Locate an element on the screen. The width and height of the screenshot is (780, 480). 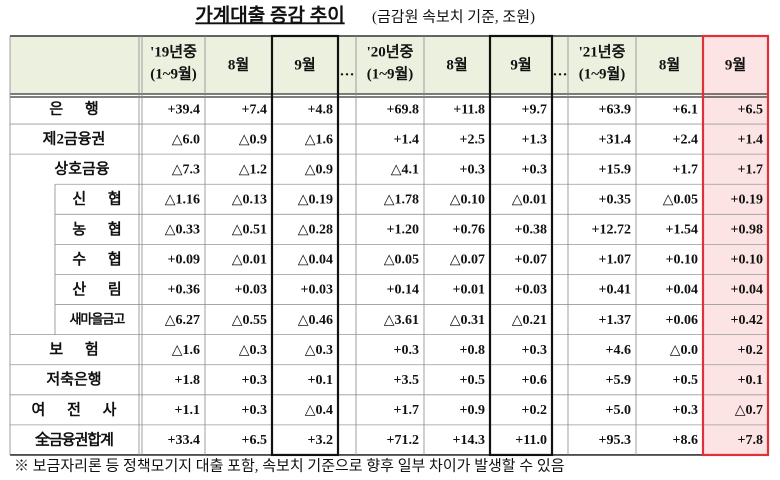
cell: +39.4 is located at coordinates (184, 109).